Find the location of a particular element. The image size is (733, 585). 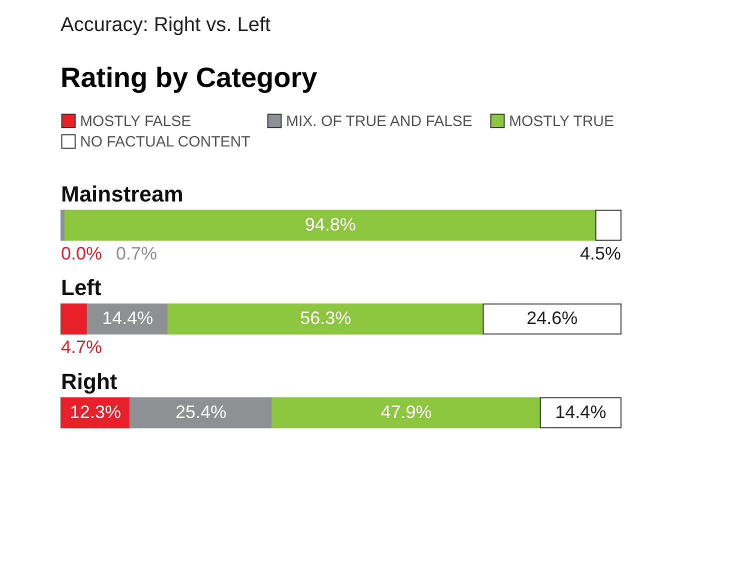

chart-title: Accuracy: Right vs. Left is located at coordinates (166, 25).